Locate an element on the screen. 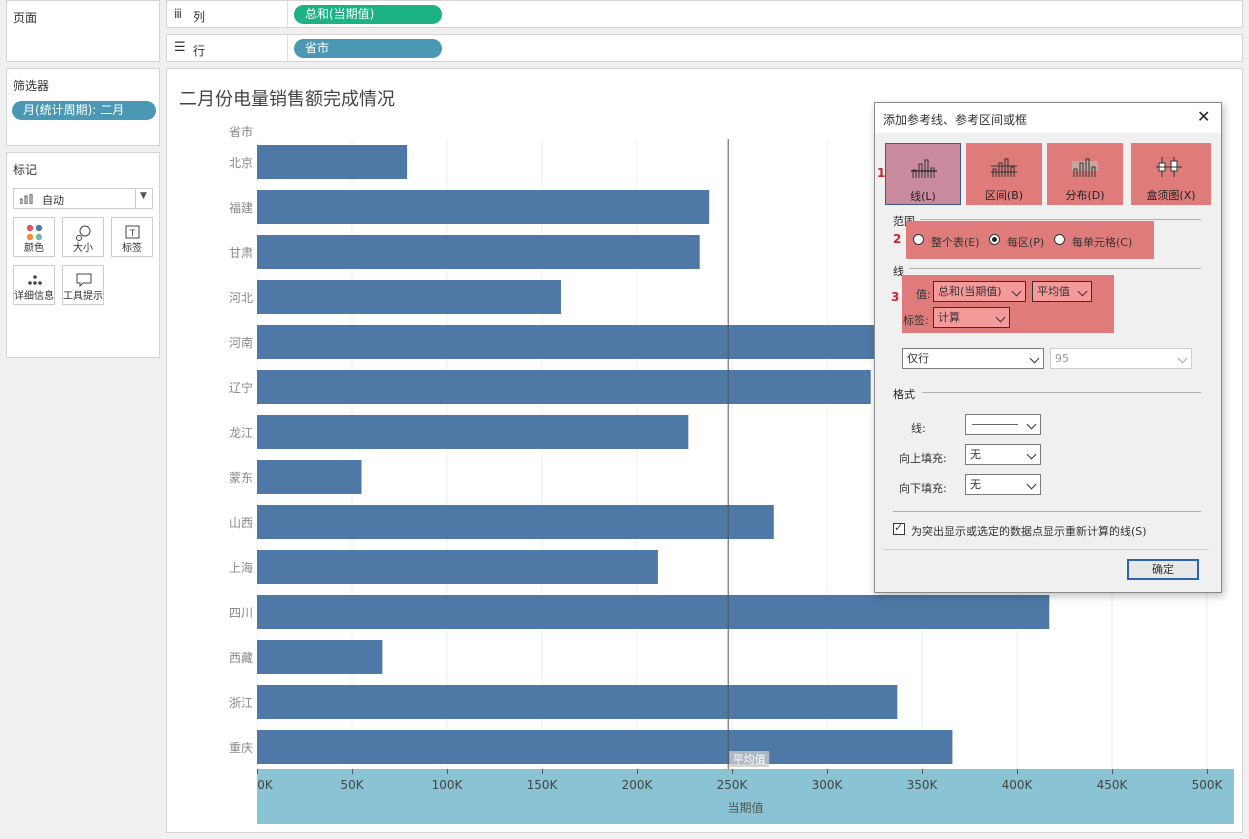 Image resolution: width=1249 pixels, height=839 pixels. color-button: 颜色 is located at coordinates (34, 237).